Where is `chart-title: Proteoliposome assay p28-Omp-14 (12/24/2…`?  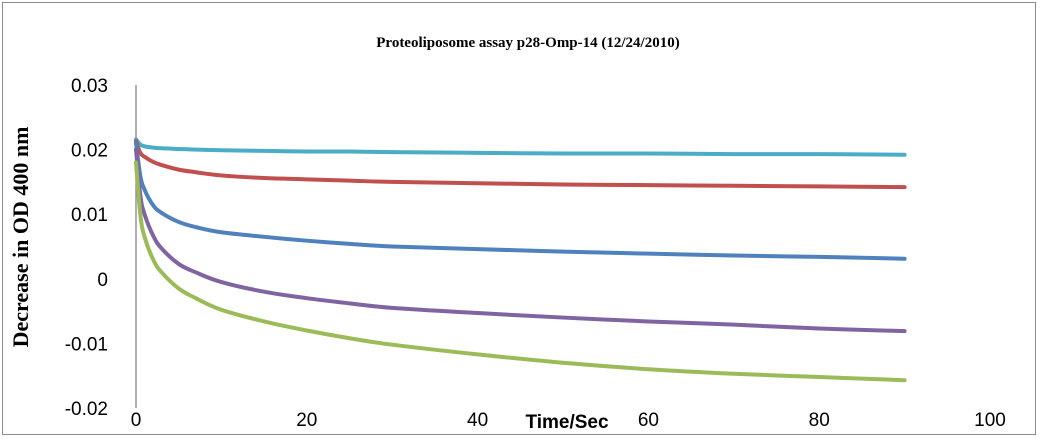
chart-title: Proteoliposome assay p28-Omp-14 (12/24/2… is located at coordinates (527, 43).